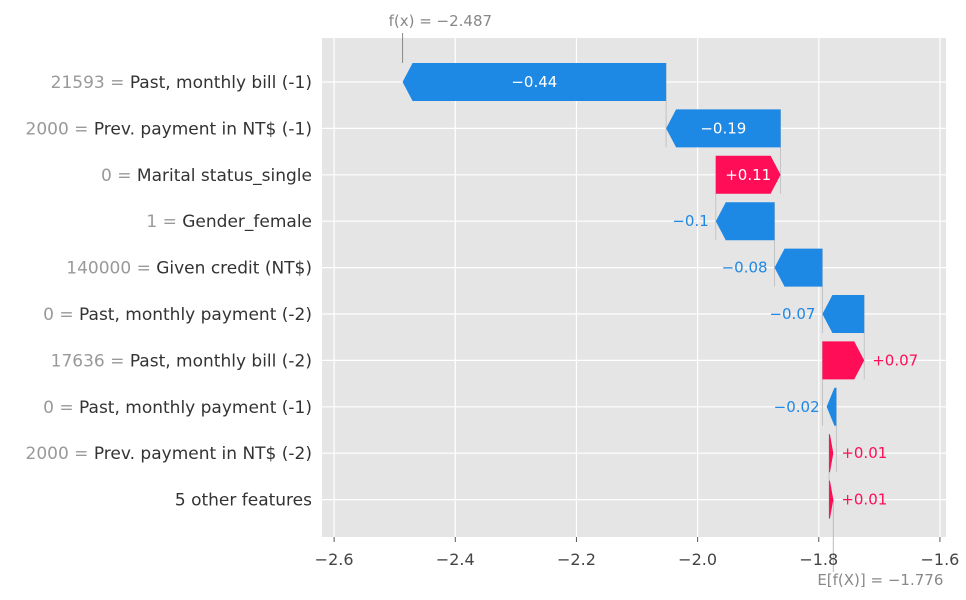  What do you see at coordinates (864, 453) in the screenshot?
I see `bar-label-8: +0.01` at bounding box center [864, 453].